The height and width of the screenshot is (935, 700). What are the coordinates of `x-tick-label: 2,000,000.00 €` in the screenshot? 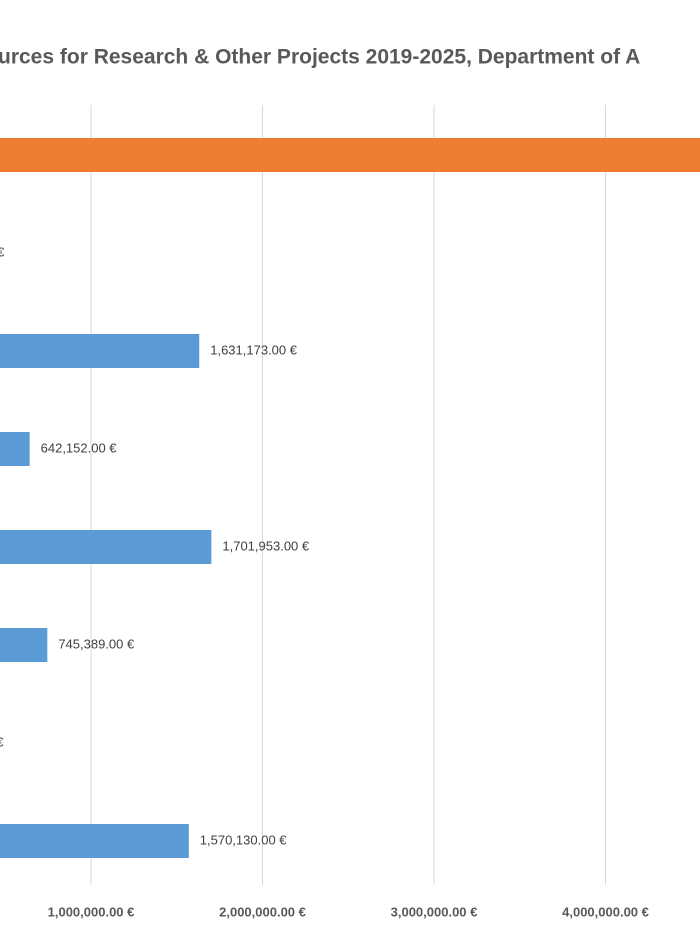 It's located at (262, 911).